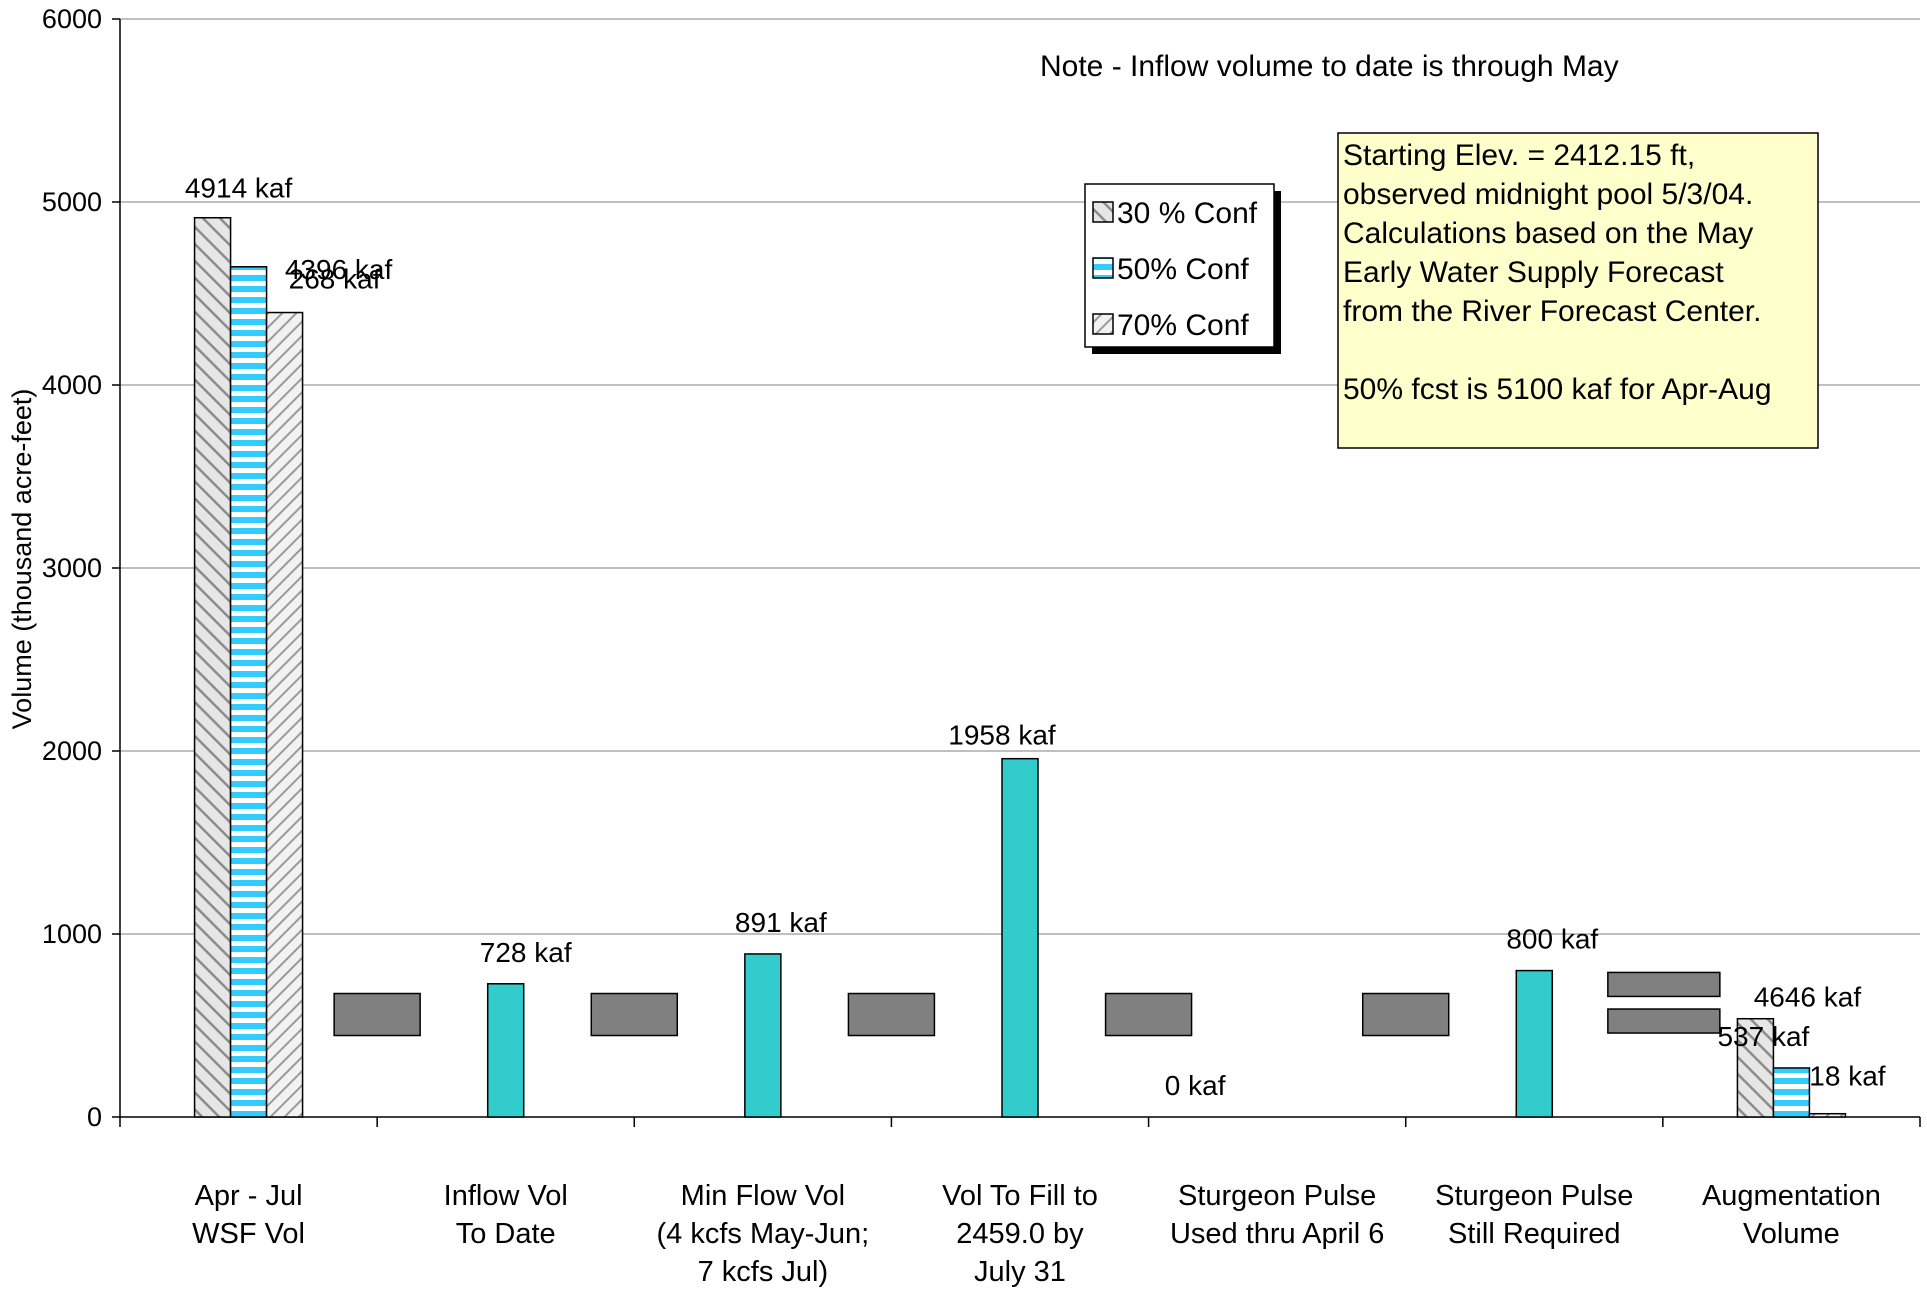  Describe the element at coordinates (72, 202) in the screenshot. I see `y-tick-label: 5000` at that location.